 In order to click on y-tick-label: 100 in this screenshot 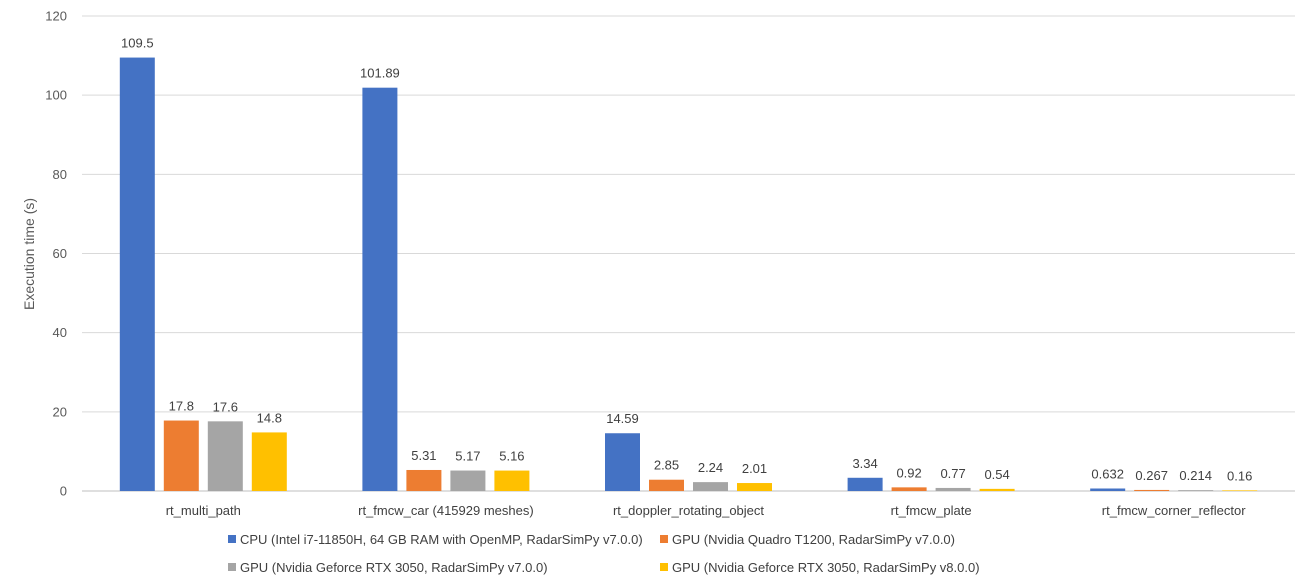, I will do `click(56, 95)`.